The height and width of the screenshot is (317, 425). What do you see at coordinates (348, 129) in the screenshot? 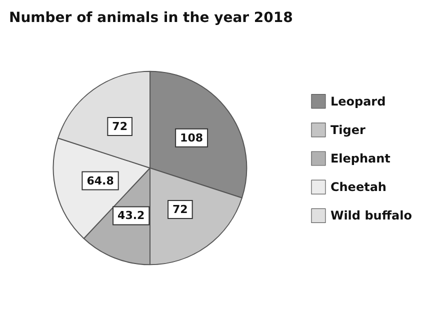
I see `legend-label: Tiger` at bounding box center [348, 129].